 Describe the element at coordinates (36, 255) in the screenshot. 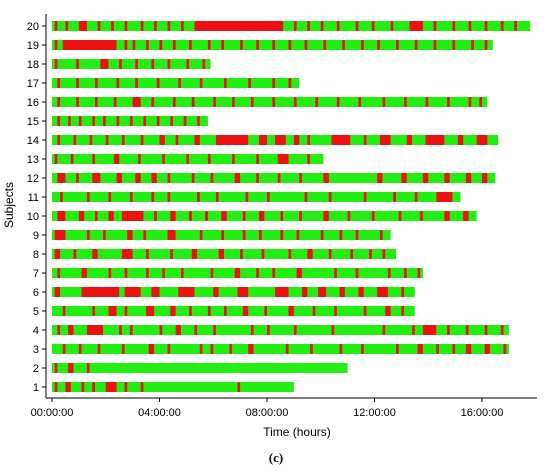

I see `y-tick-label-8: 8` at that location.